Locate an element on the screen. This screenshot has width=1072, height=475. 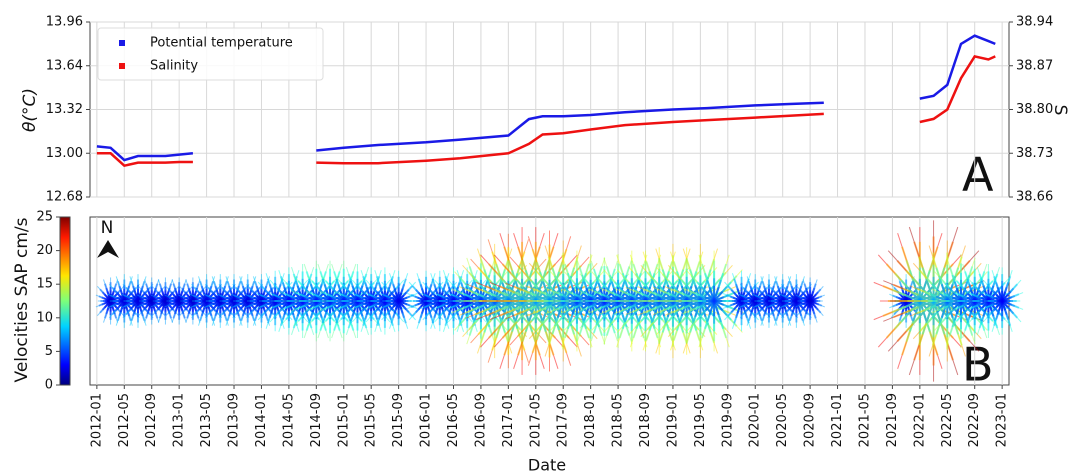
x-tick-label: 2013-01 is located at coordinates (179, 420).